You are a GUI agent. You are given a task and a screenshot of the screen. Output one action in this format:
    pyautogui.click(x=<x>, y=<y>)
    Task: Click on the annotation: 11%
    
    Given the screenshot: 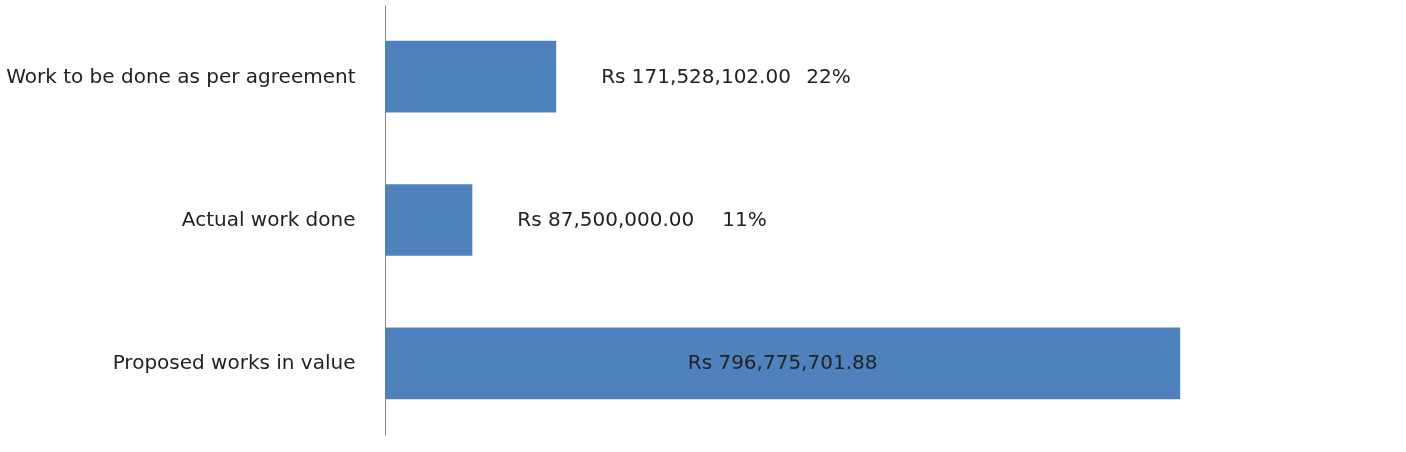 What is the action you would take?
    pyautogui.click(x=744, y=219)
    